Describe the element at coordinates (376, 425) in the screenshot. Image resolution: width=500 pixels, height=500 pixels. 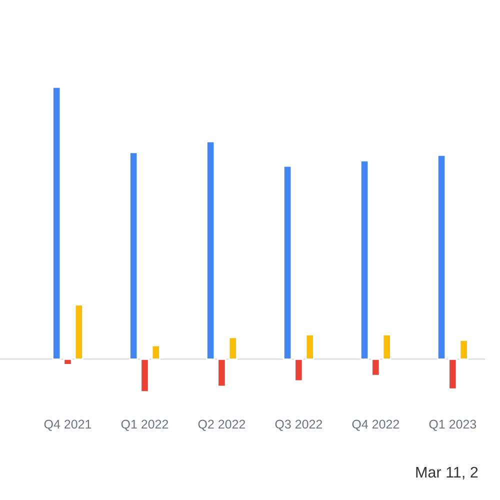
I see `x-tick-label: Q4 2022` at that location.